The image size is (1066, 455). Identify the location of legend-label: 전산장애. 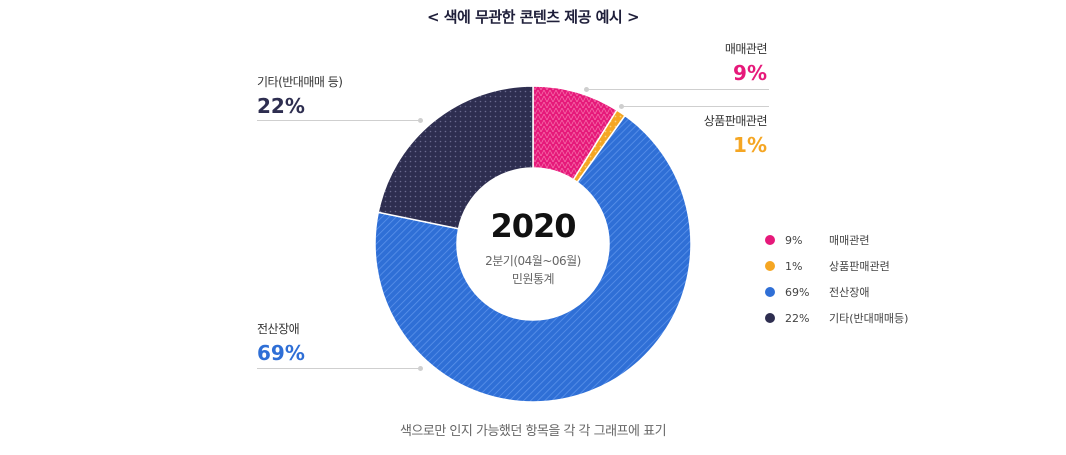
(849, 292).